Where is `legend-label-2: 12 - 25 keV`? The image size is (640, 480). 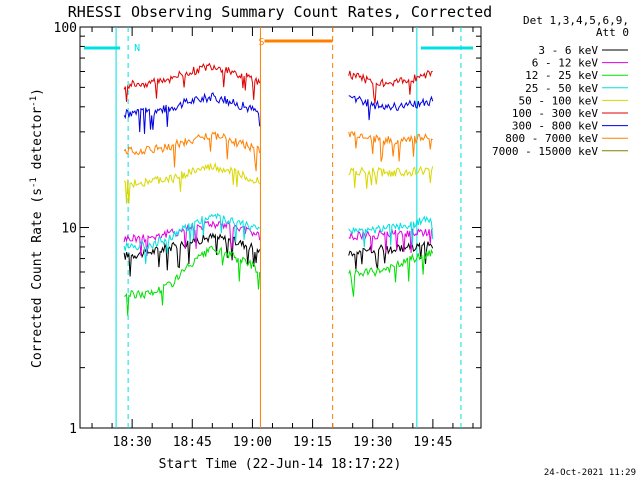 legend-label-2: 12 - 25 keV is located at coordinates (561, 75).